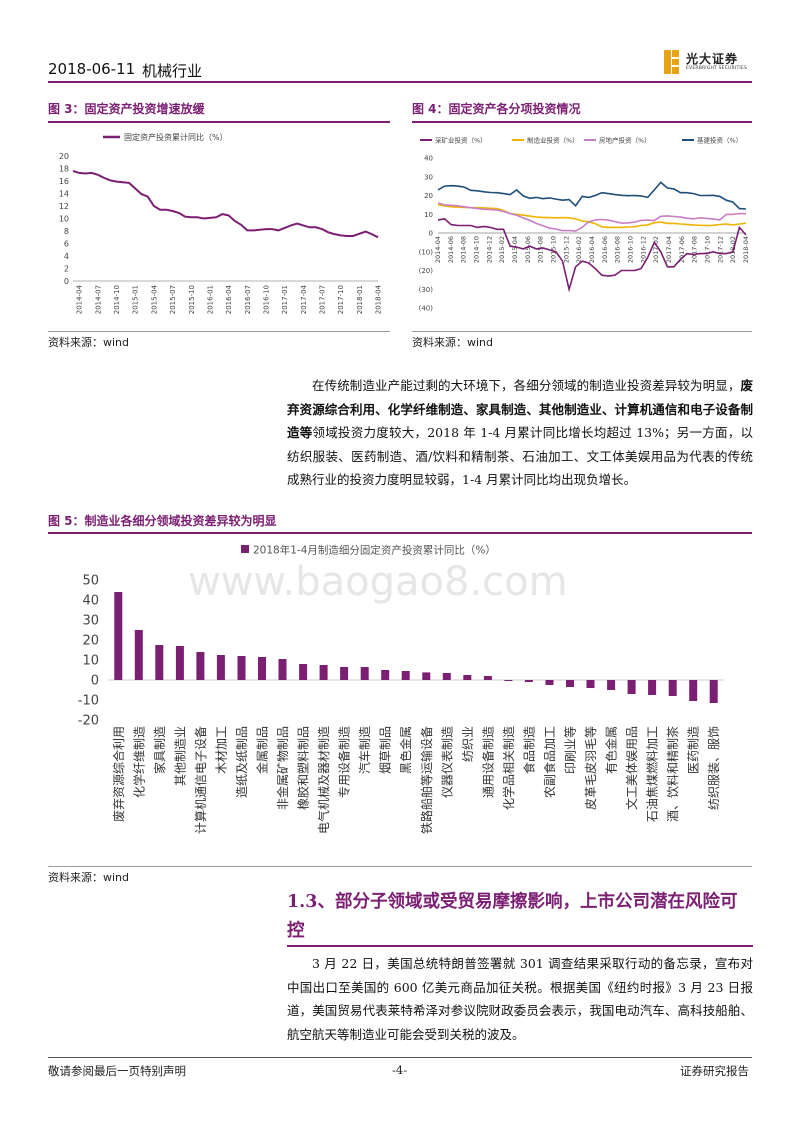 This screenshot has width=800, height=1132. What do you see at coordinates (210, 299) in the screenshot?
I see `fig3-xtick-label: 2016-01` at bounding box center [210, 299].